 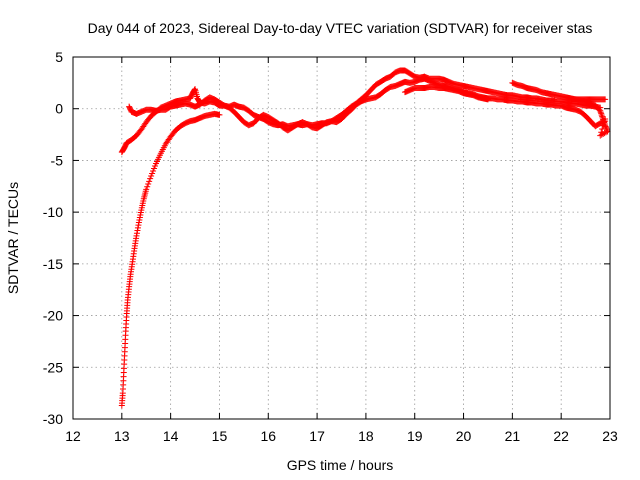 What do you see at coordinates (53, 316) in the screenshot?
I see `y-tick-label: -20` at bounding box center [53, 316].